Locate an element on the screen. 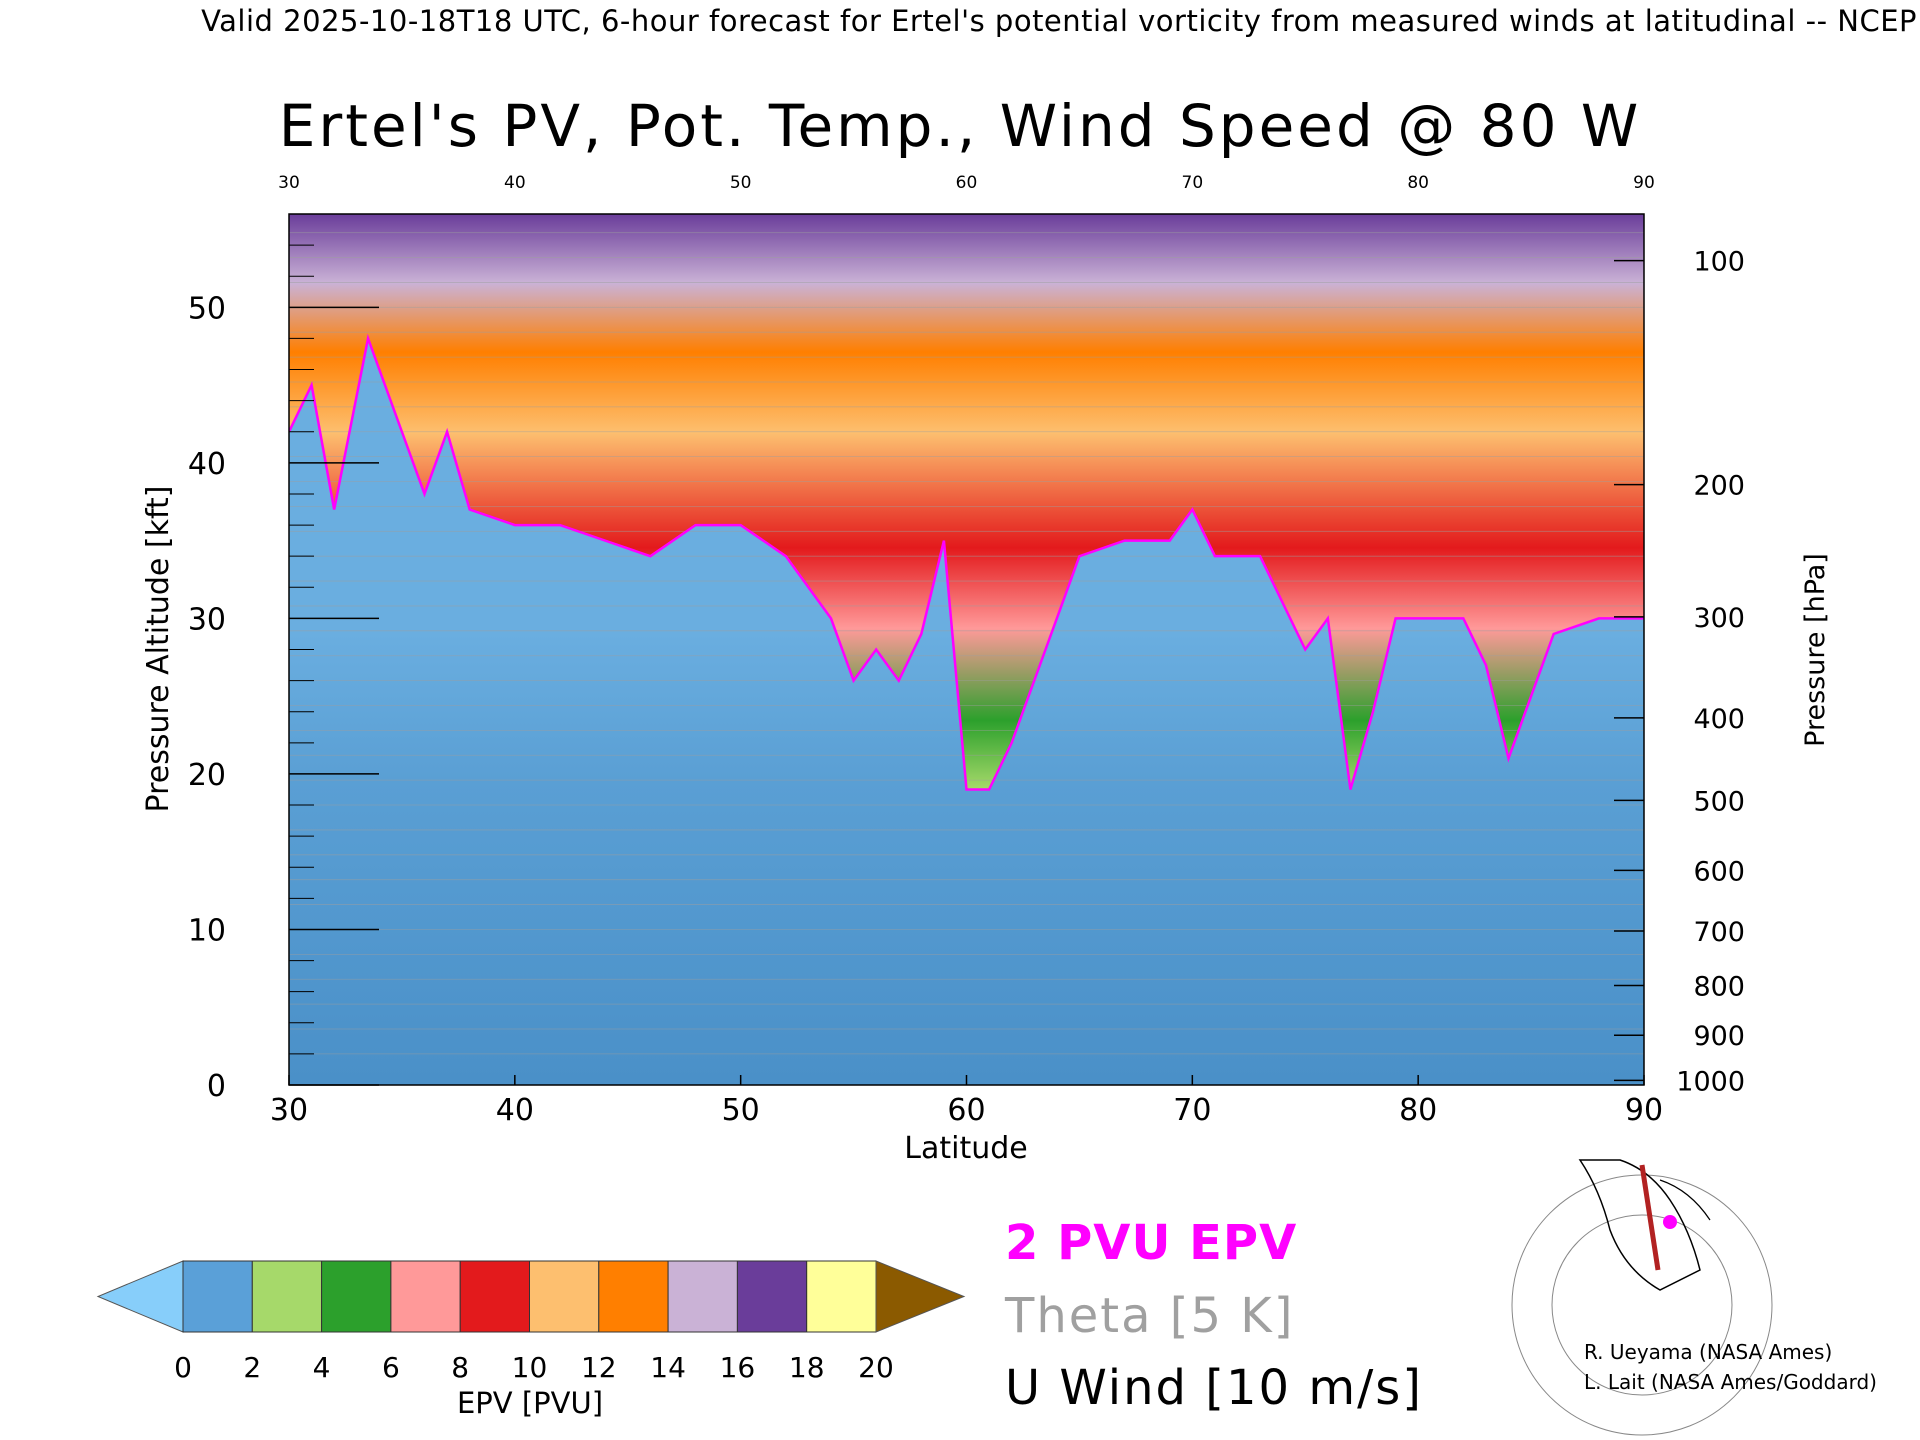 Image resolution: width=1920 pixels, height=1440 pixels. locator-map is located at coordinates (1642, 1294).